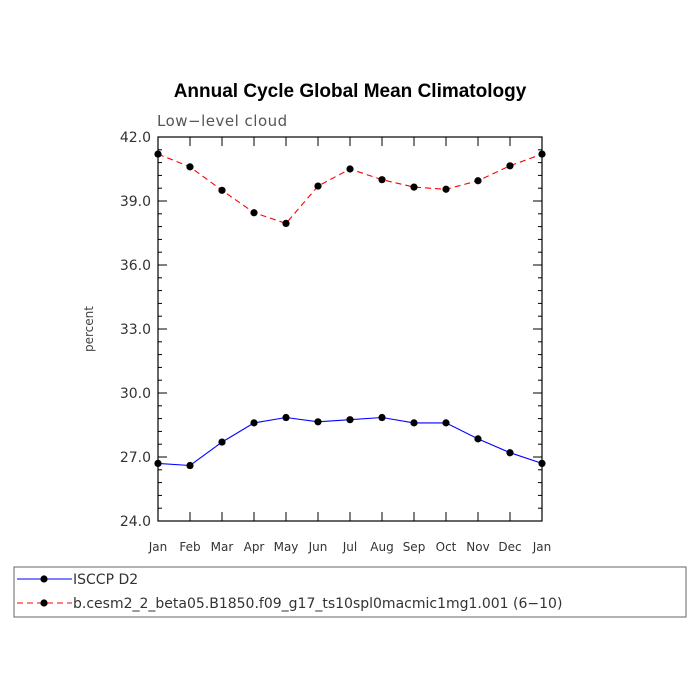 The height and width of the screenshot is (700, 700). I want to click on x-tick-label: Oct, so click(446, 547).